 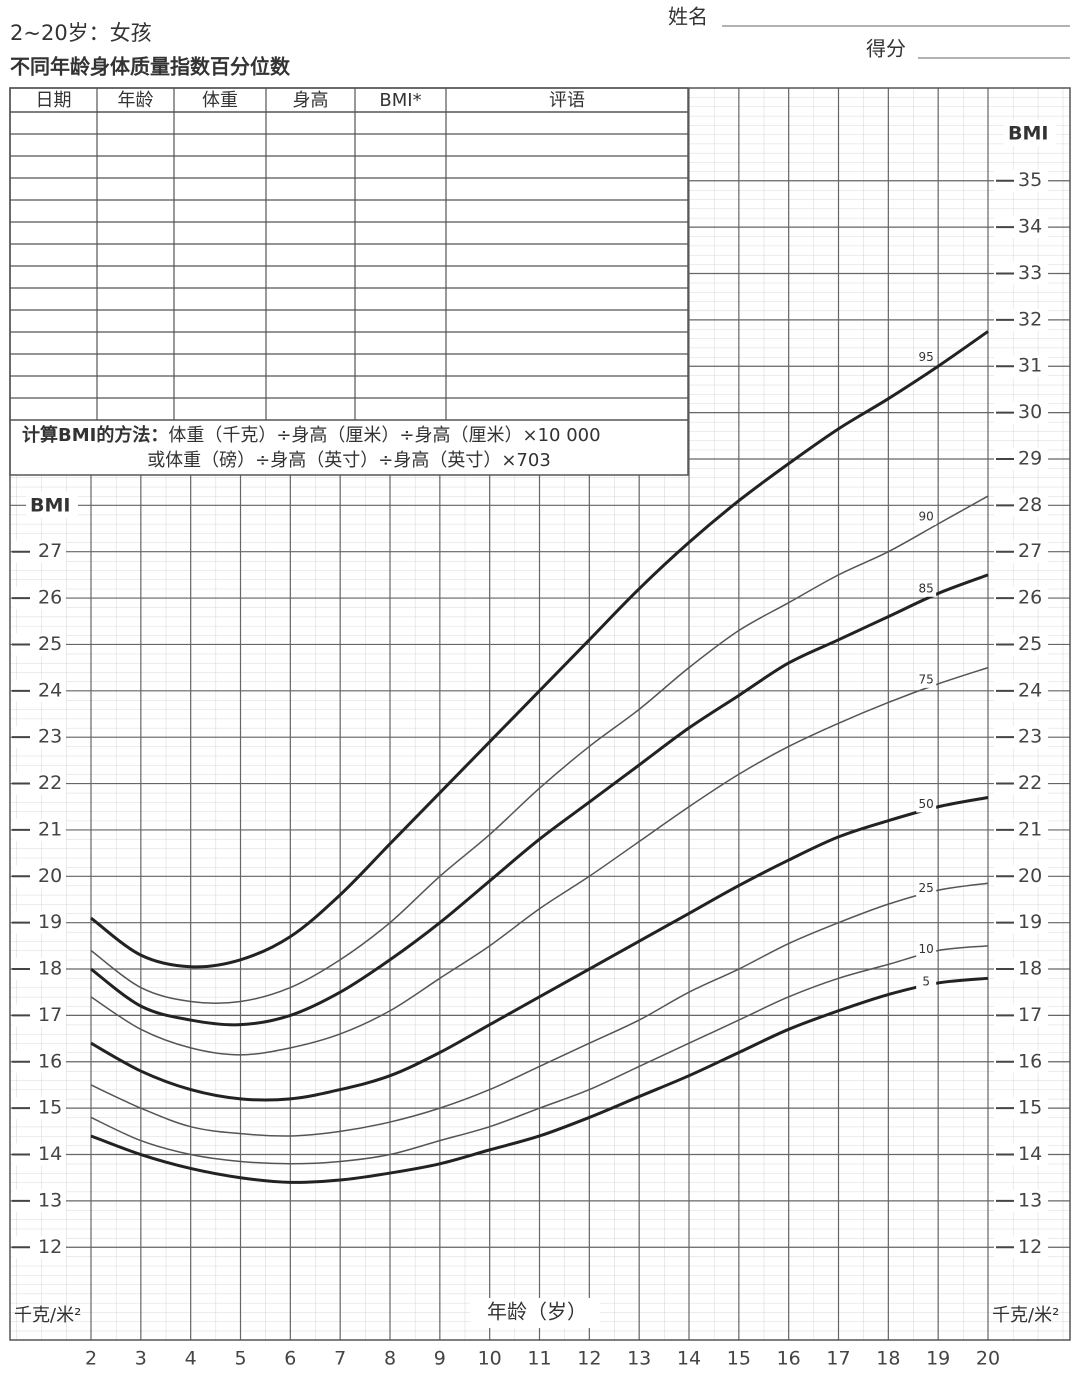 I want to click on table-header: 年龄, so click(x=136, y=100).